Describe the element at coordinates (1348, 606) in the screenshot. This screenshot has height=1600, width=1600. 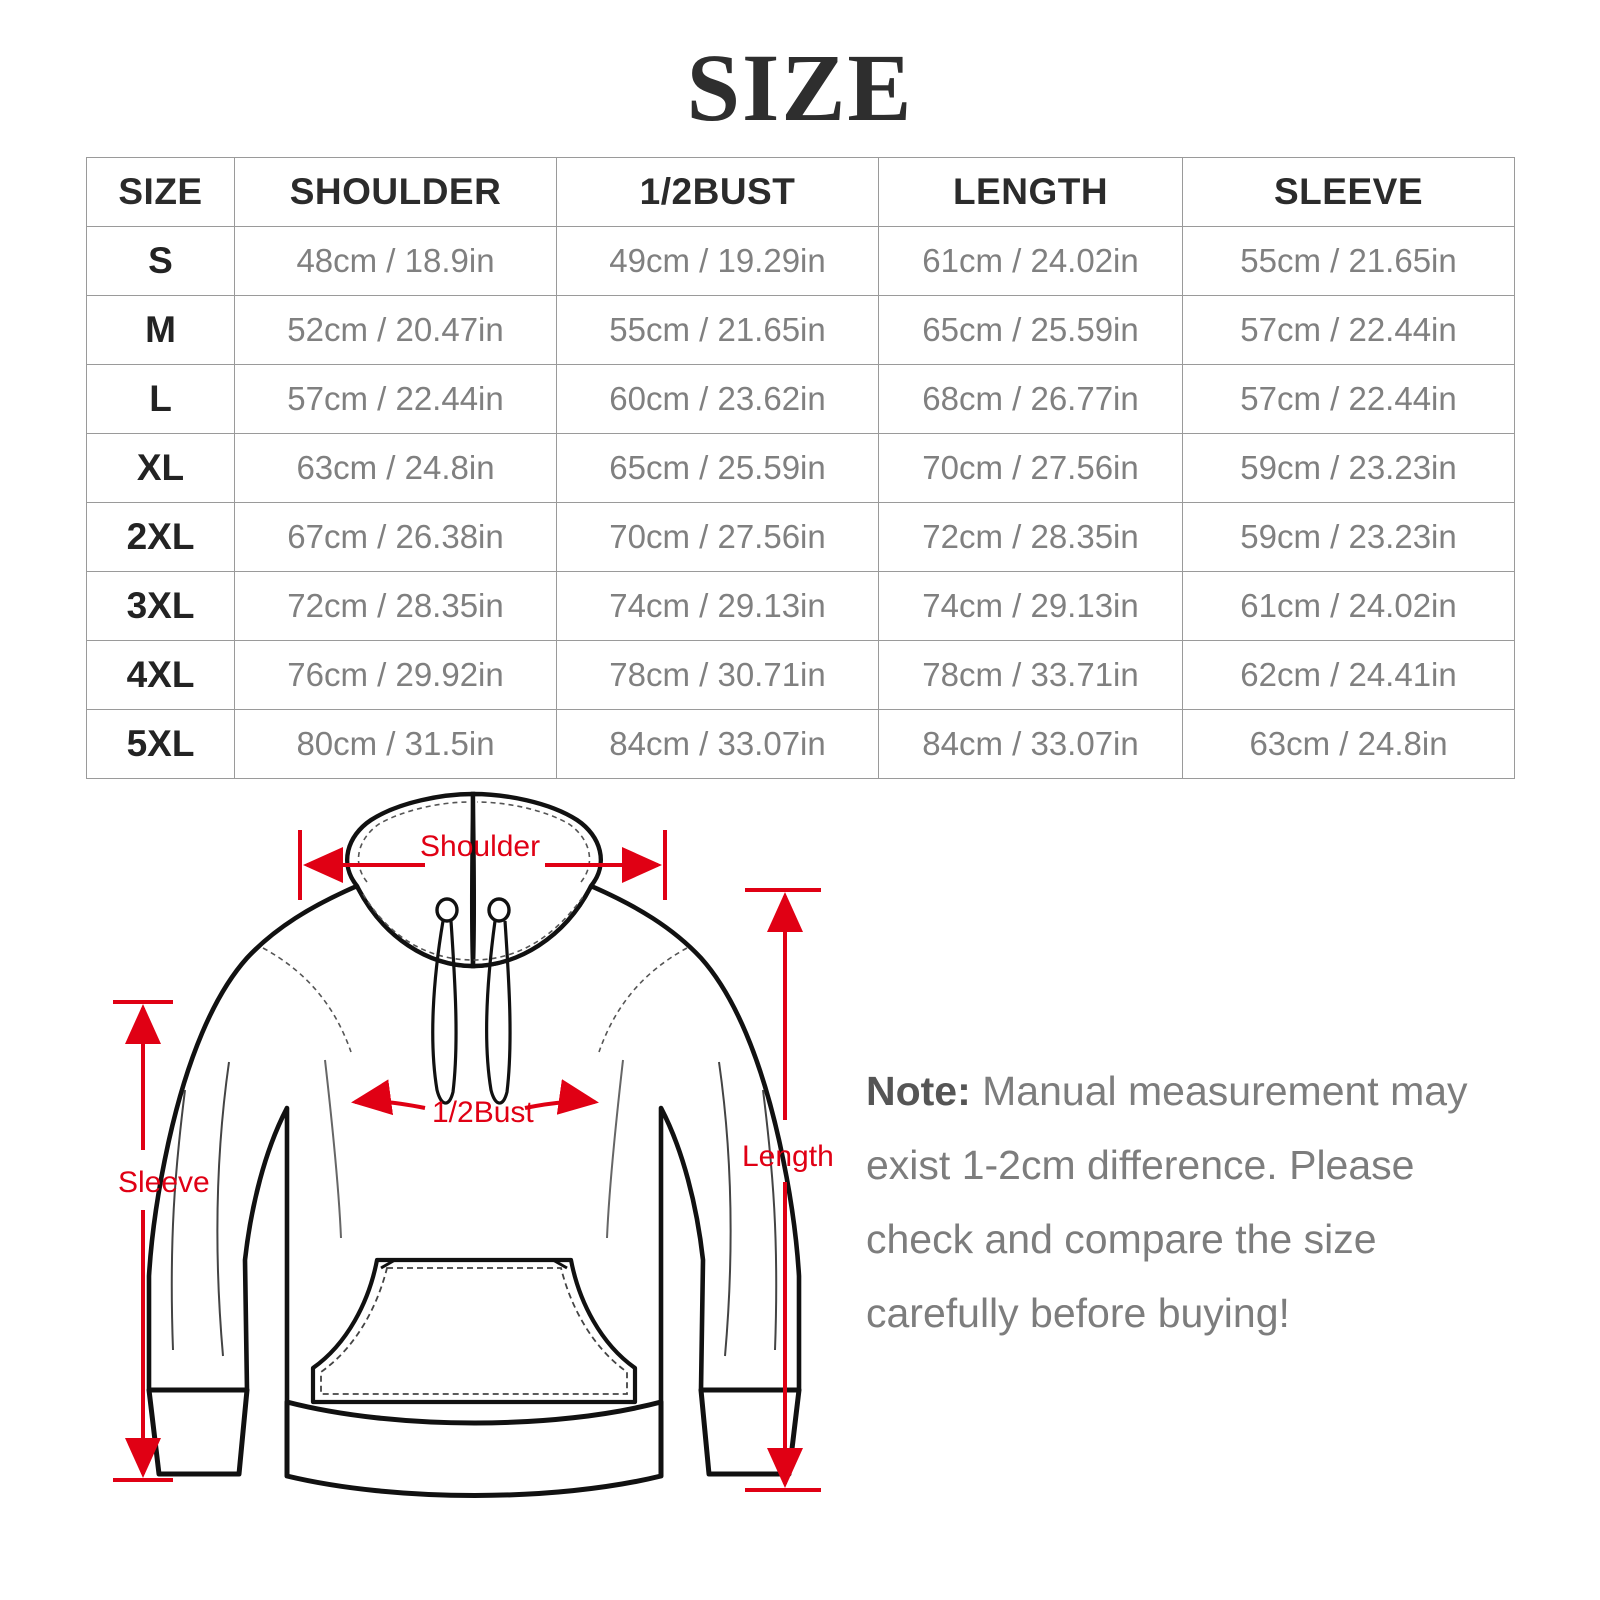
I see `cell-sleeve: 61cm / 24.02in` at that location.